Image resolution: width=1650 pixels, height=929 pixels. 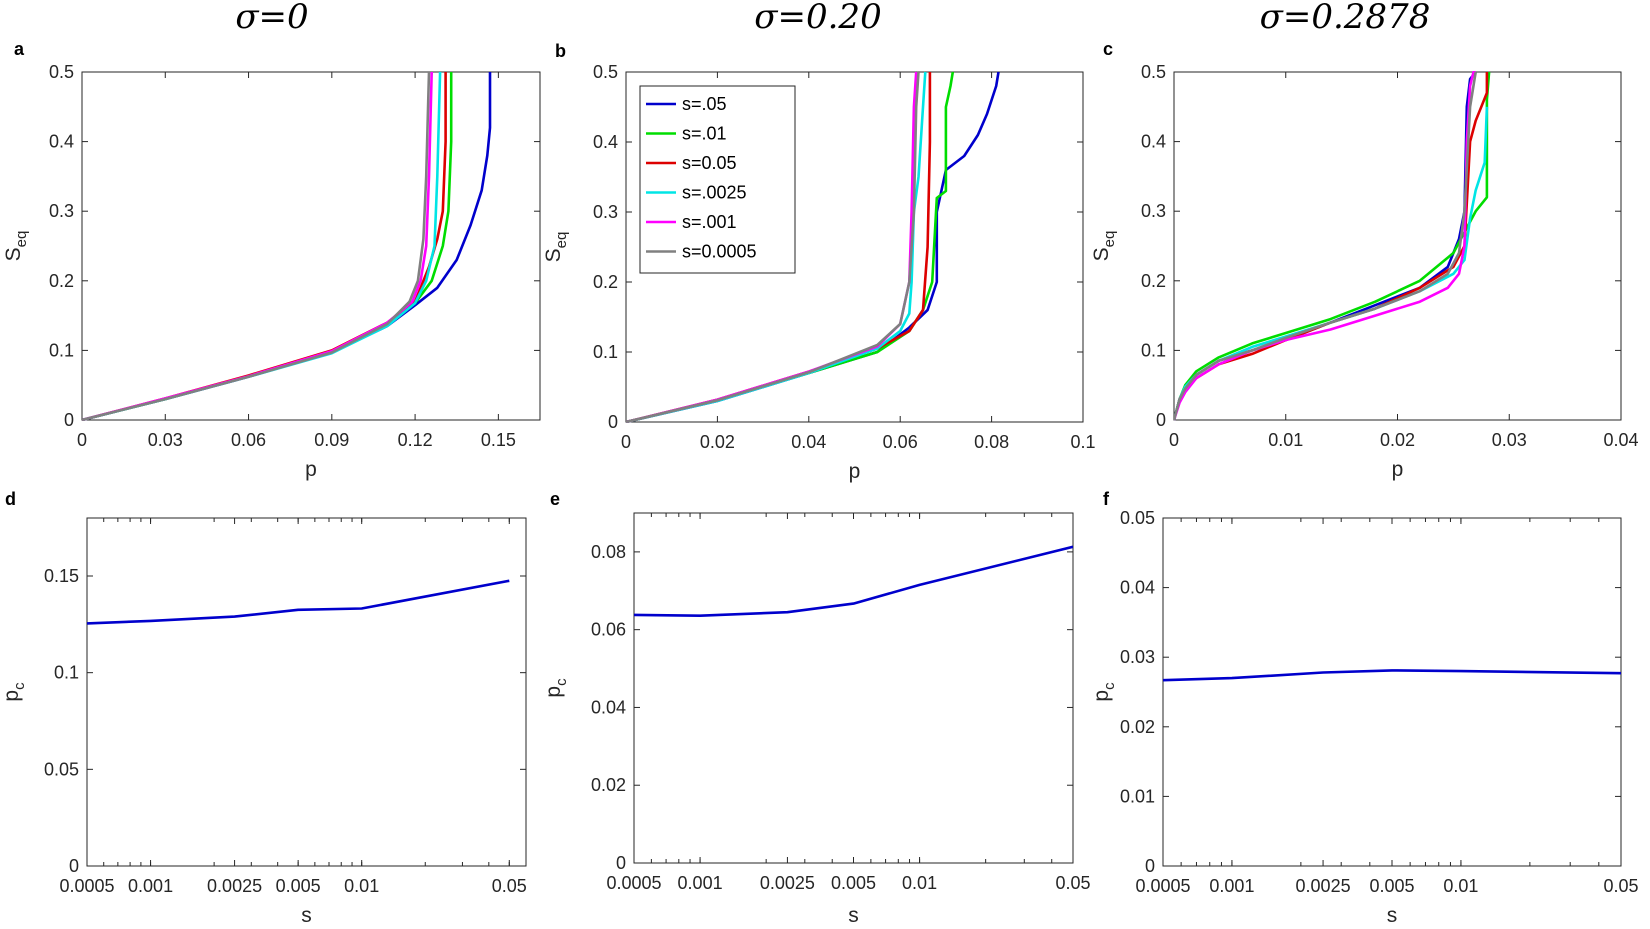 What do you see at coordinates (61, 72) in the screenshot?
I see `y-tick-label-a-5: 0.5` at bounding box center [61, 72].